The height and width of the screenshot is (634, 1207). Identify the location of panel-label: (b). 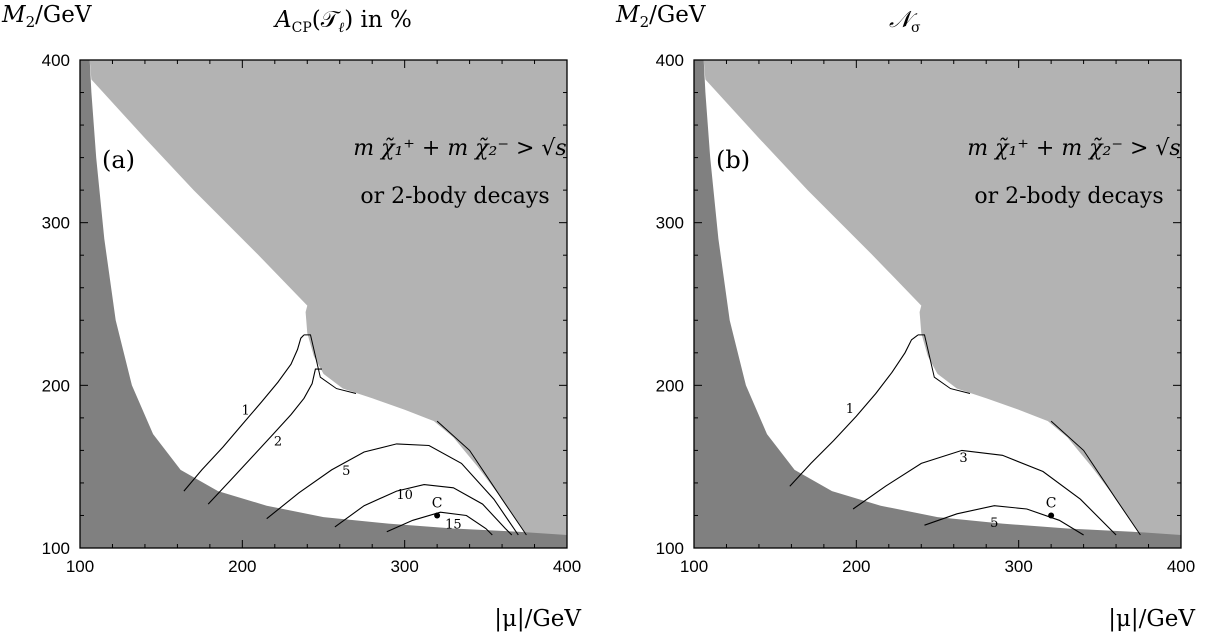
(733, 160).